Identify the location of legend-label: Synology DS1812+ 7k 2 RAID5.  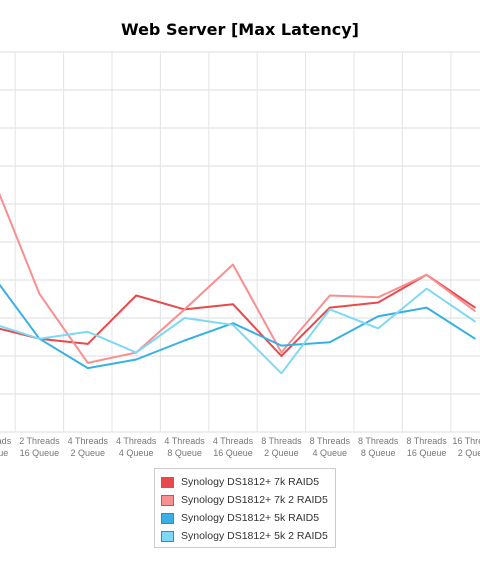
(254, 500).